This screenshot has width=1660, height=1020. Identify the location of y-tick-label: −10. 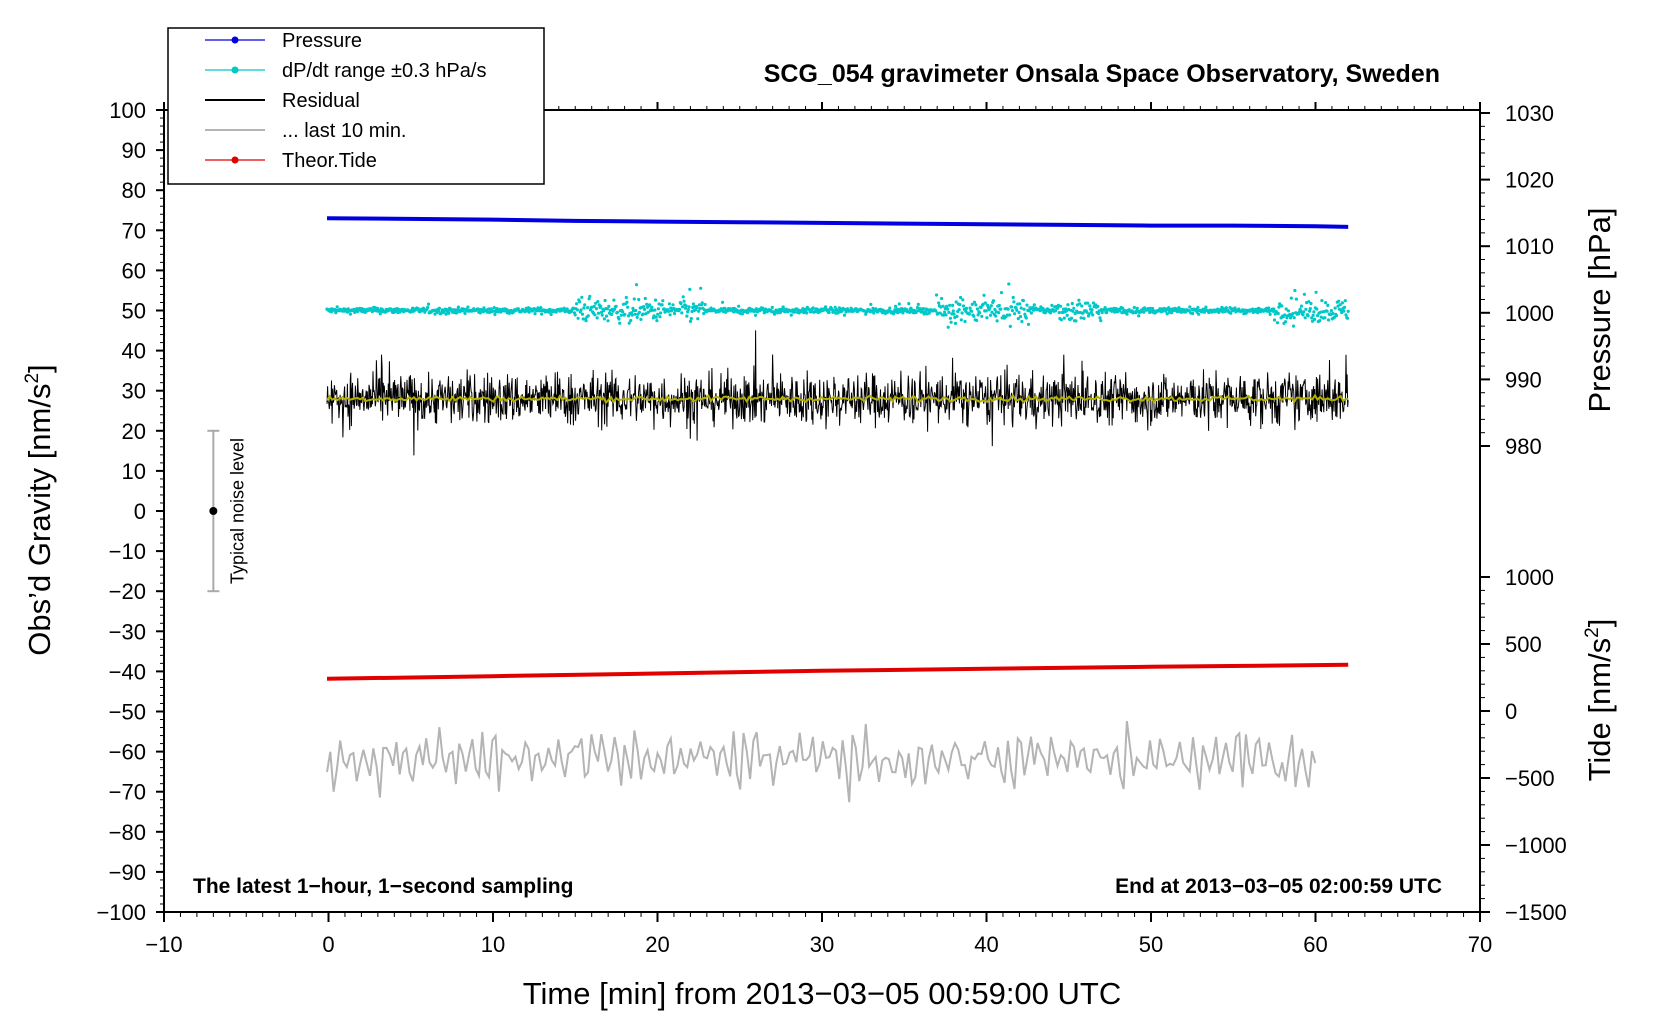
(127, 551).